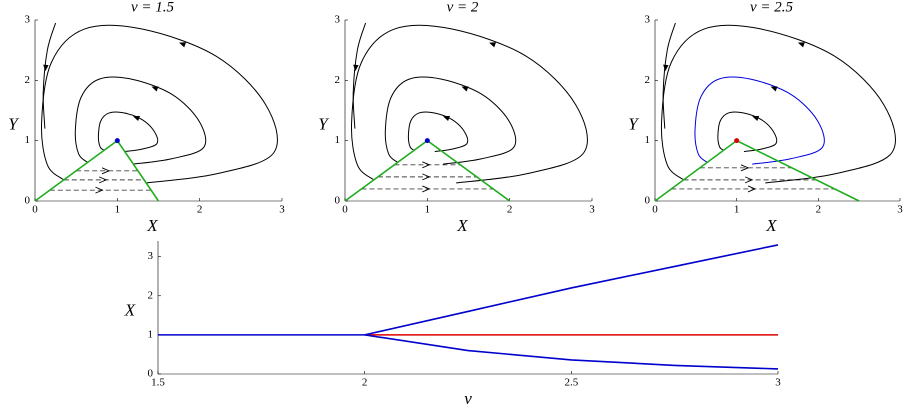 Image resolution: width=905 pixels, height=410 pixels. Describe the element at coordinates (427, 170) in the screenshot. I see `boundary` at that location.